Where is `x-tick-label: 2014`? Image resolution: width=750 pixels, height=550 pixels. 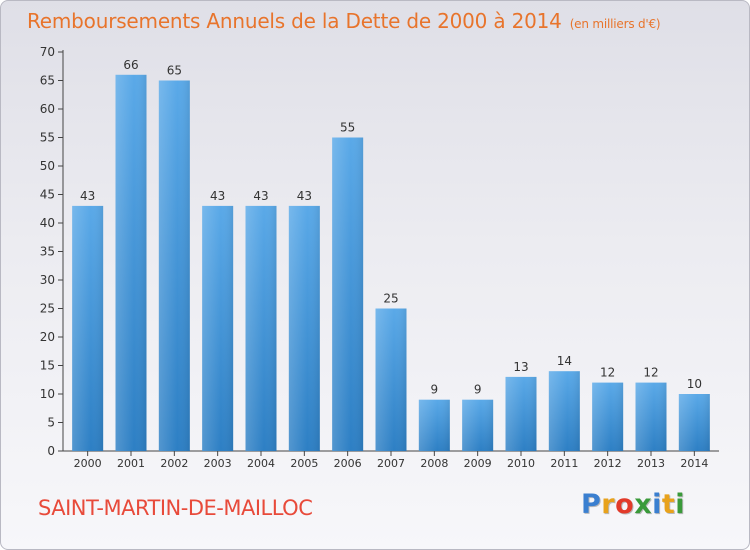
x-tick-label: 2014 is located at coordinates (694, 463).